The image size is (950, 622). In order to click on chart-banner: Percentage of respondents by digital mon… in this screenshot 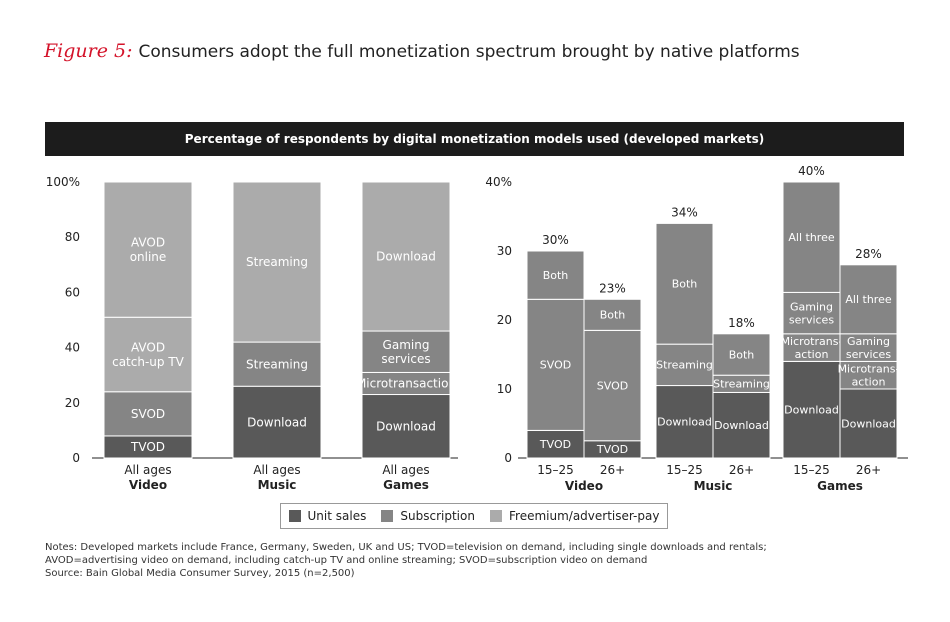, I will do `click(474, 139)`.